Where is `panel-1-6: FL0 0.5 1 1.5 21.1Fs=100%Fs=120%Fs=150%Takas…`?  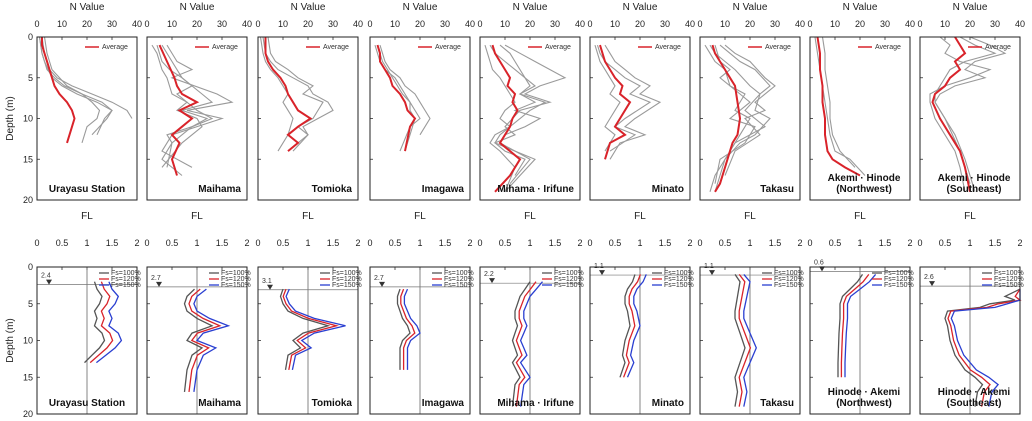 panel-1-6: FL0 0.5 1 1.5 21.1Fs=100%Fs=120%Fs=150%Takas… is located at coordinates (750, 313).